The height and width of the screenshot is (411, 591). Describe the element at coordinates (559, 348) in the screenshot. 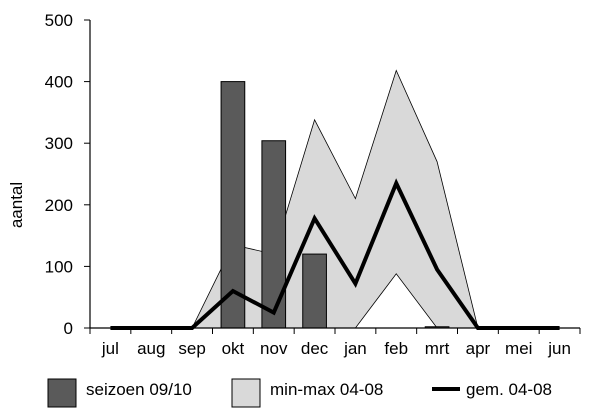

I see `x-tick-label-jun: jun` at that location.